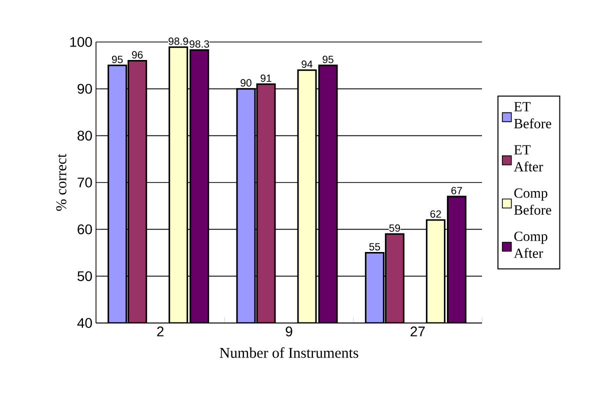  What do you see at coordinates (533, 201) in the screenshot?
I see `legend-label: Comp Before` at bounding box center [533, 201].